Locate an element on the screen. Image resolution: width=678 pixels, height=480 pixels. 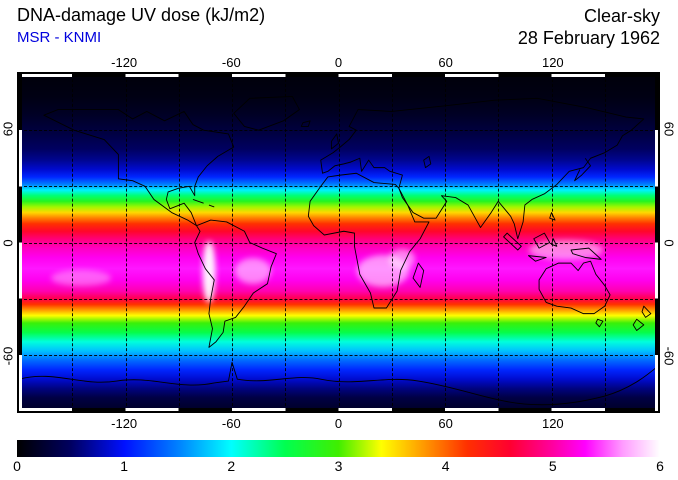
sky-condition-label: Clear-sky is located at coordinates (621, 16).